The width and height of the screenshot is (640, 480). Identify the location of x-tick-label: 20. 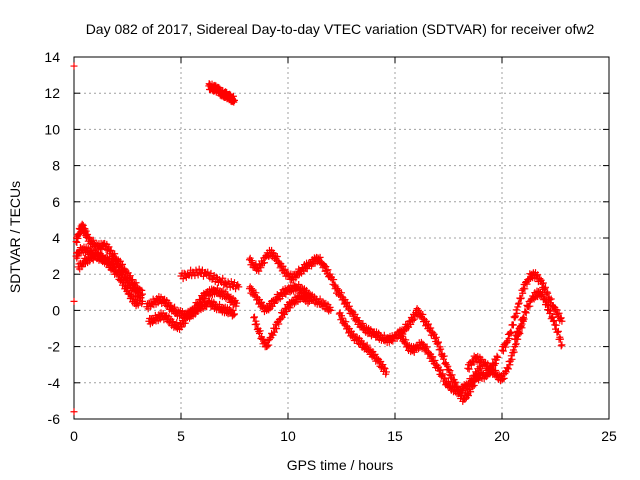
(502, 436).